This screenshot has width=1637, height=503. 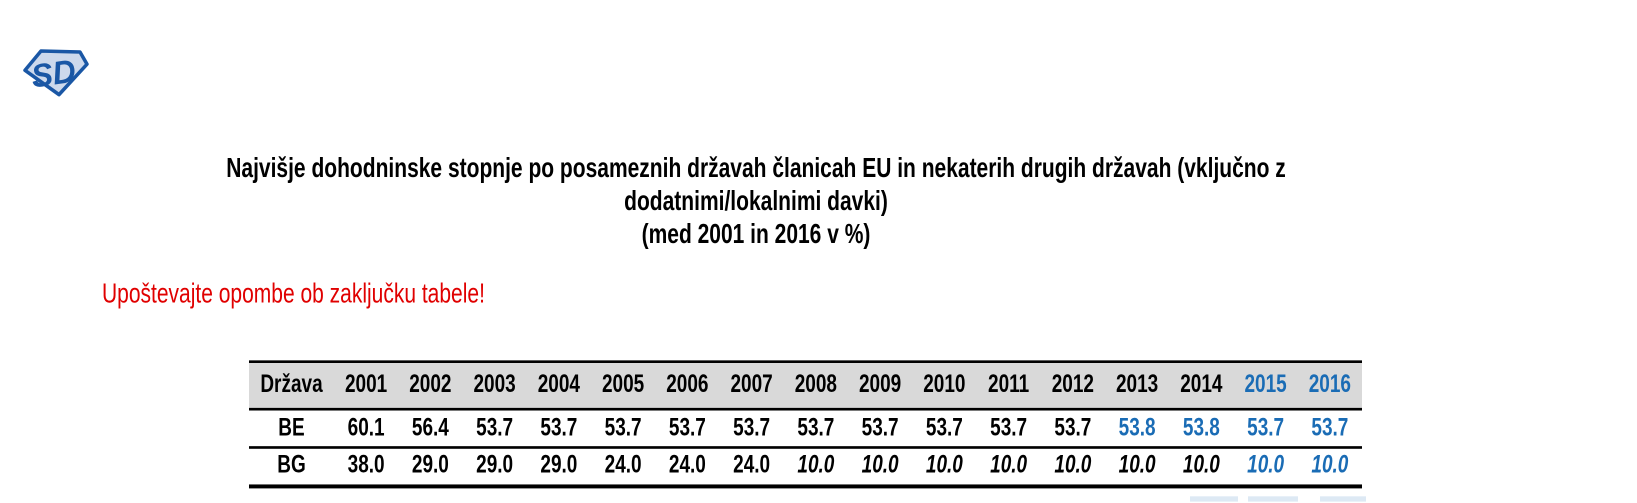 I want to click on notice-text: Upoštevajte opombe ob zaključku tabele!, so click(x=293, y=293).